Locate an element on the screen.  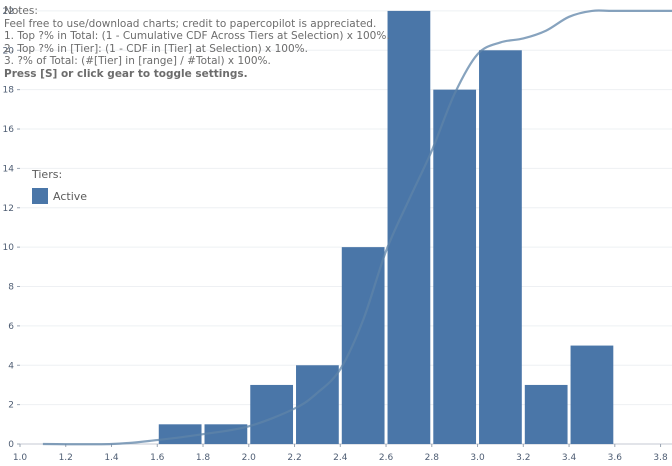
y-tick-label: 12 is located at coordinates (8, 209).